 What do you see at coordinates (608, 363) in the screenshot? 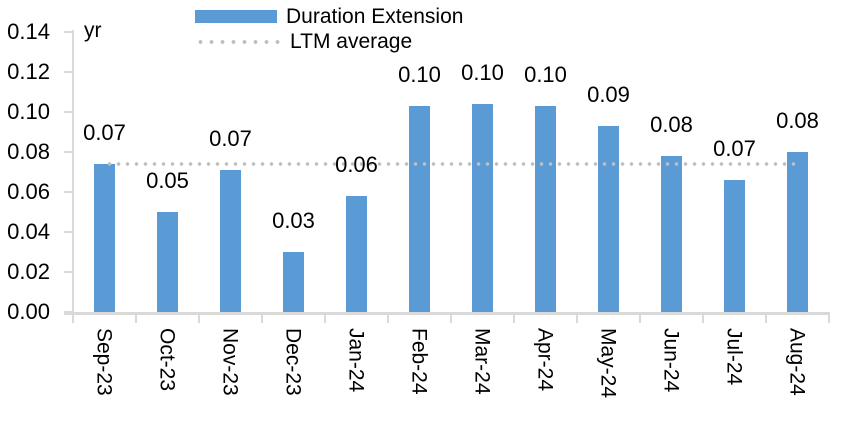
I see `x-tick-label-may-24: May-24` at bounding box center [608, 363].